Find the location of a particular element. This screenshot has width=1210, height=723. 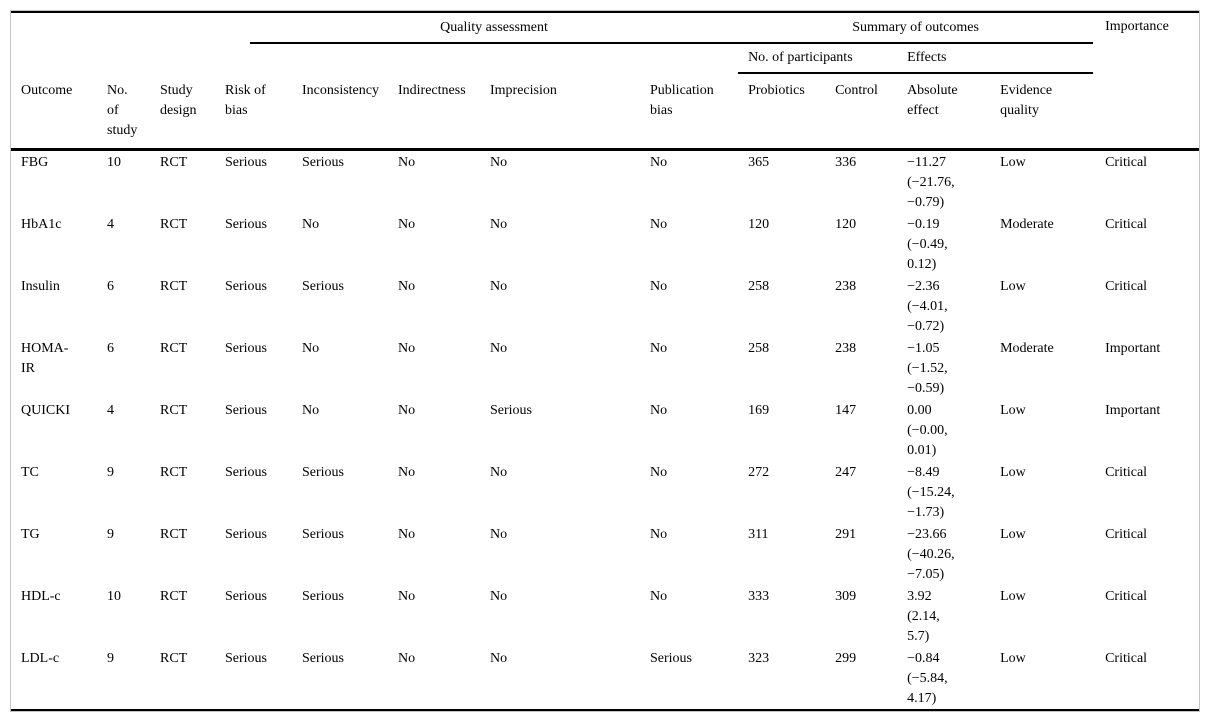

cell-outcome: HOMA- IR is located at coordinates (45, 358).